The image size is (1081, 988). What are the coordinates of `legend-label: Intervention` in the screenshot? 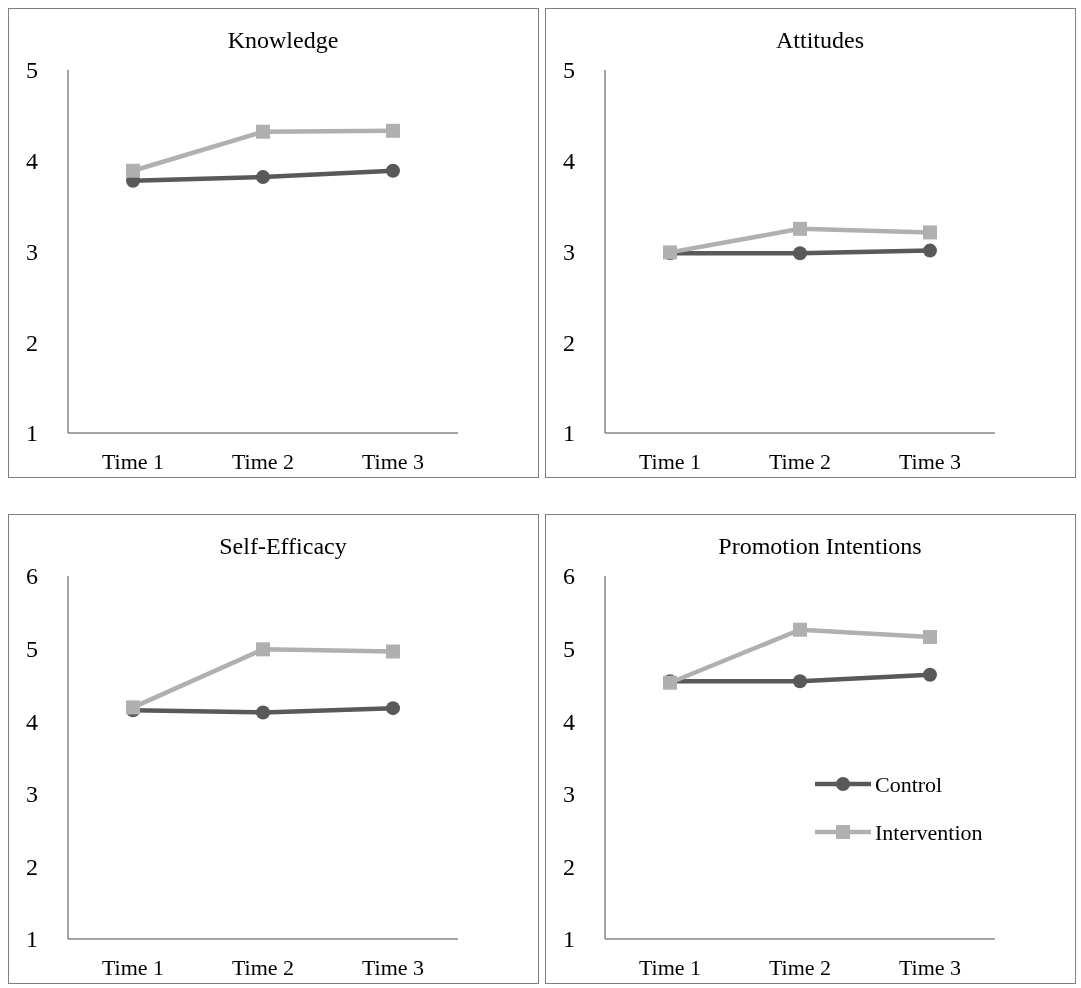 It's located at (929, 832).